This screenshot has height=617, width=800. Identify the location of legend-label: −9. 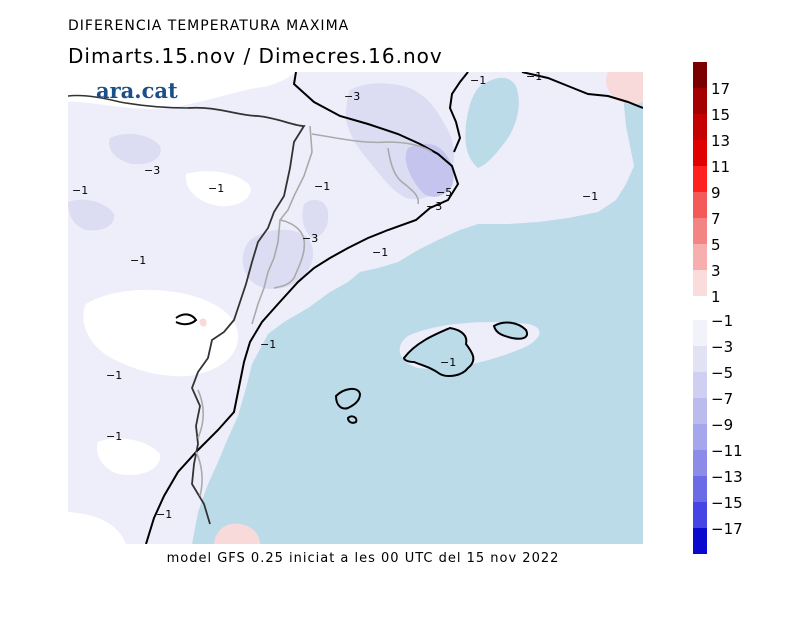
(722, 425).